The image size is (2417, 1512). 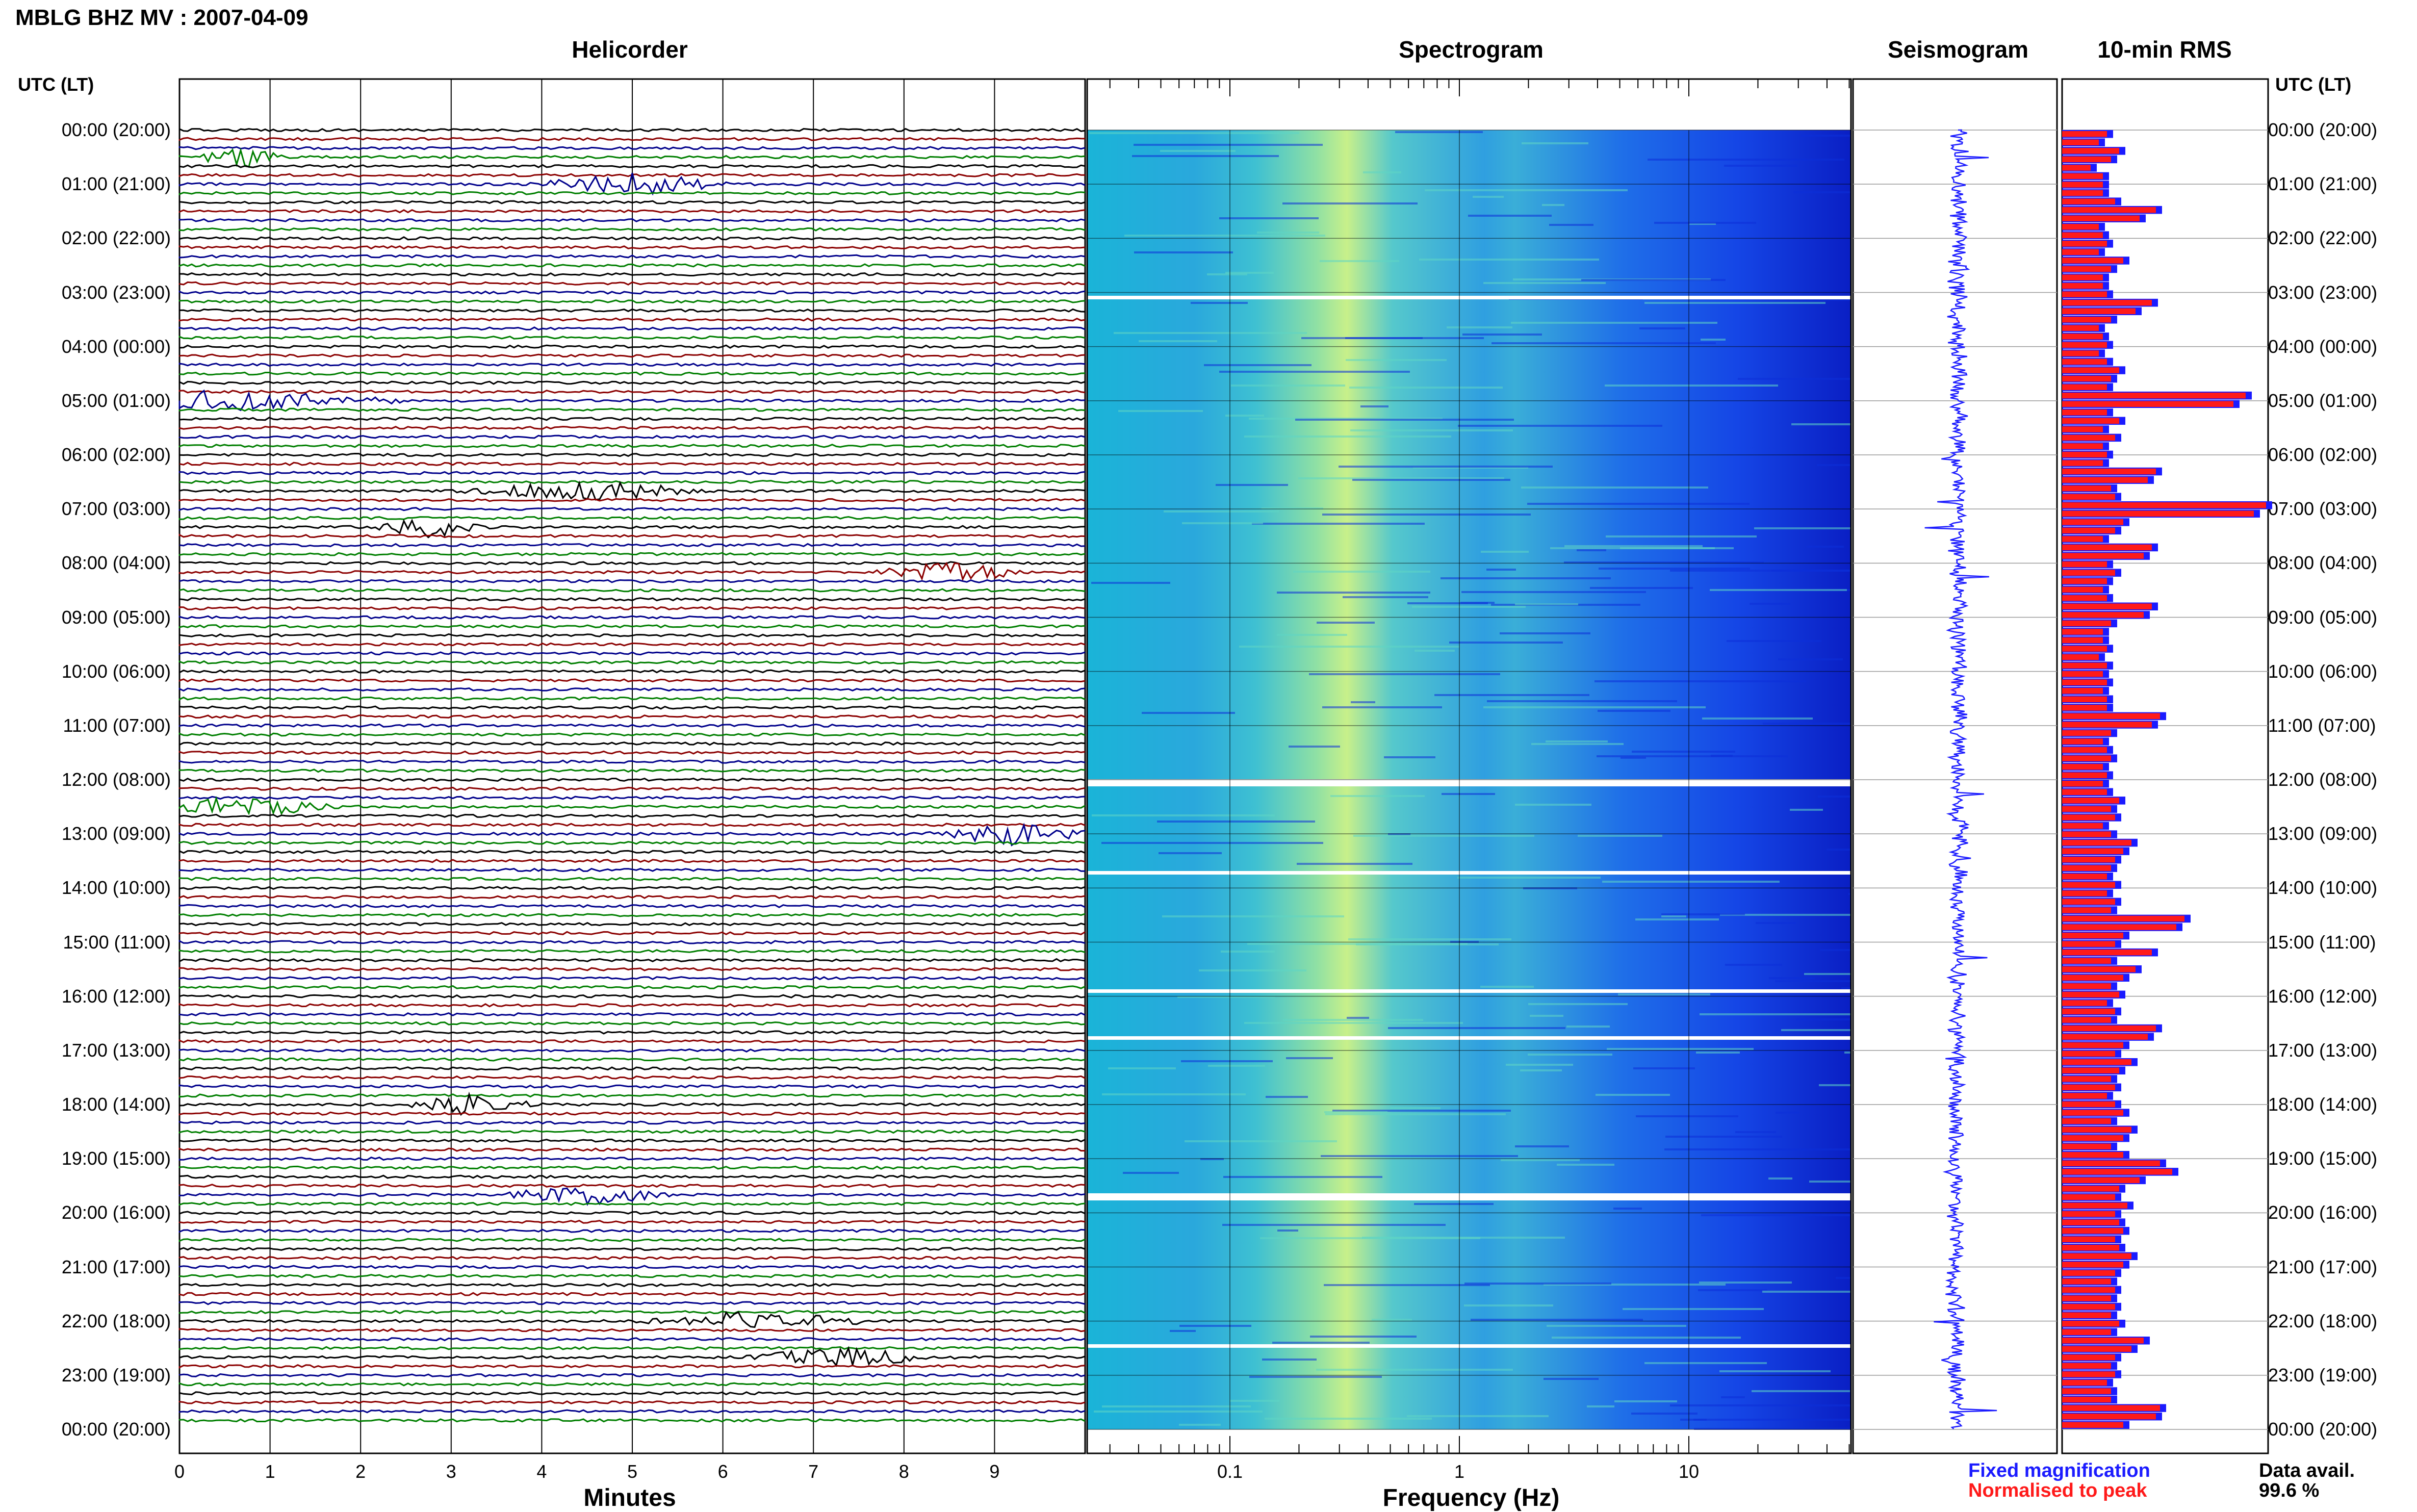 I want to click on hour-label: 06:00 (02:00), so click(x=116, y=454).